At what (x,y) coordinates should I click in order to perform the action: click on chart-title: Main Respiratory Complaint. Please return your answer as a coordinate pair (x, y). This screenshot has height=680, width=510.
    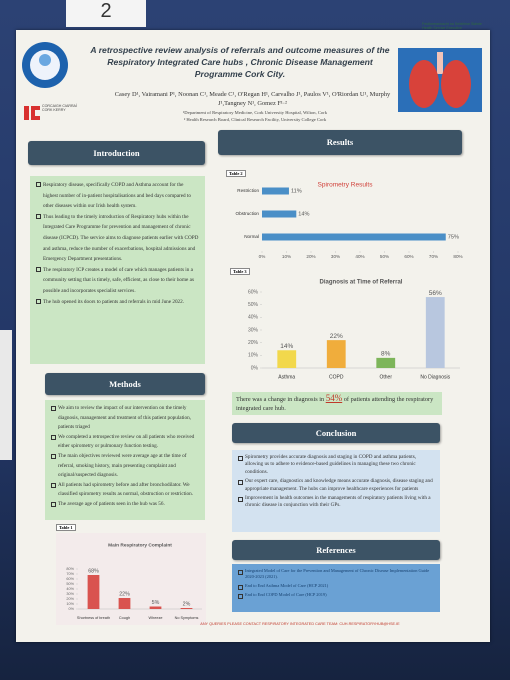
    Looking at the image, I should click on (140, 545).